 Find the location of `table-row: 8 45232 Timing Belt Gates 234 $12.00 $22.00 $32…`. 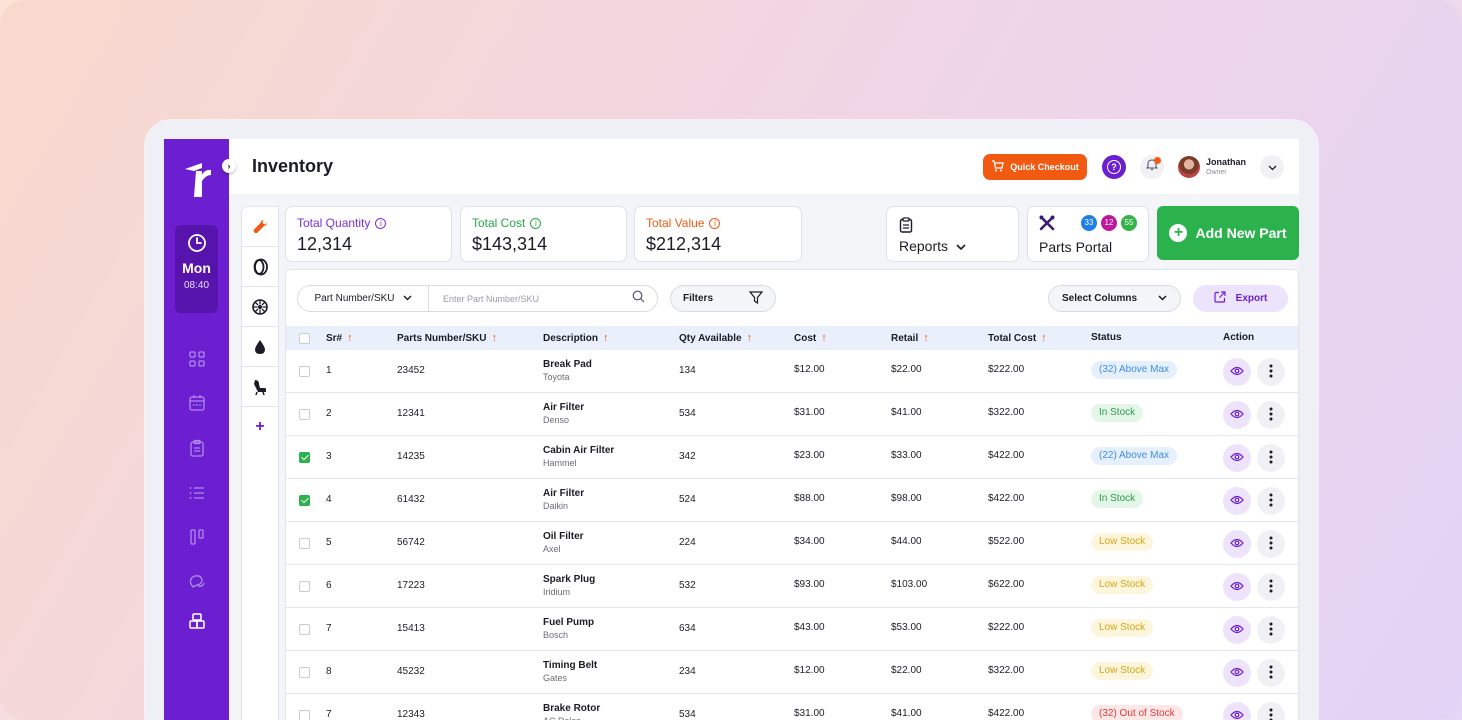

table-row: 8 45232 Timing Belt Gates 234 $12.00 $22.00 $32… is located at coordinates (792, 672).